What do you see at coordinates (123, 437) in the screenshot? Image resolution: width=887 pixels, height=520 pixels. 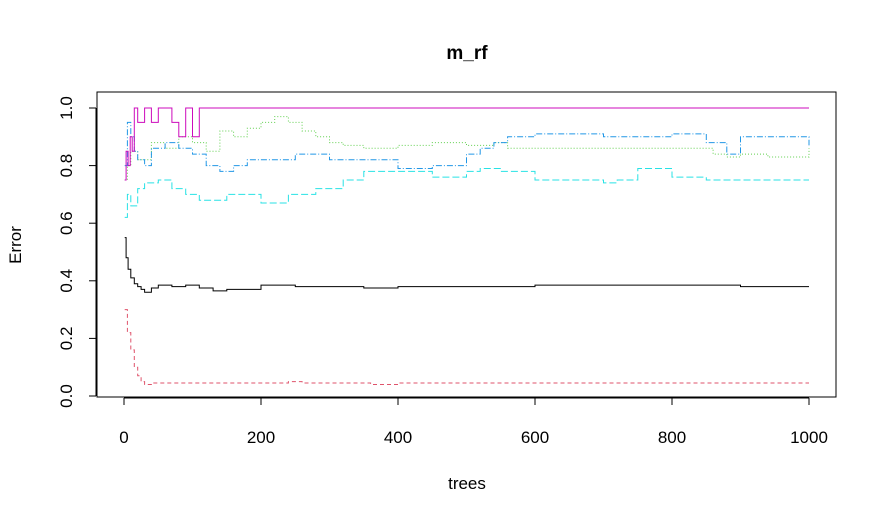 I see `x-tick-label: 0` at bounding box center [123, 437].